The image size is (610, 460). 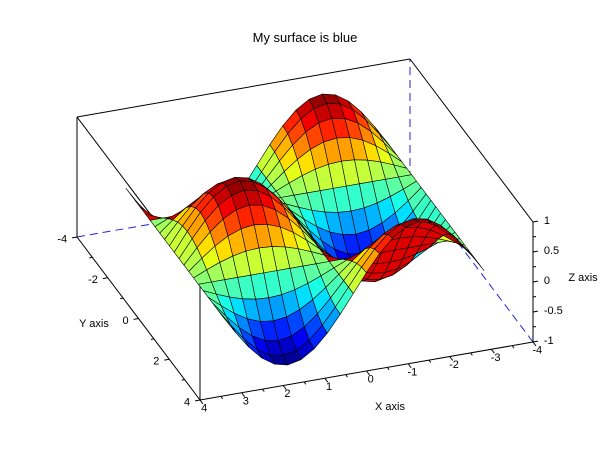 What do you see at coordinates (551, 251) in the screenshot?
I see `z-tick-label: 0.5` at bounding box center [551, 251].